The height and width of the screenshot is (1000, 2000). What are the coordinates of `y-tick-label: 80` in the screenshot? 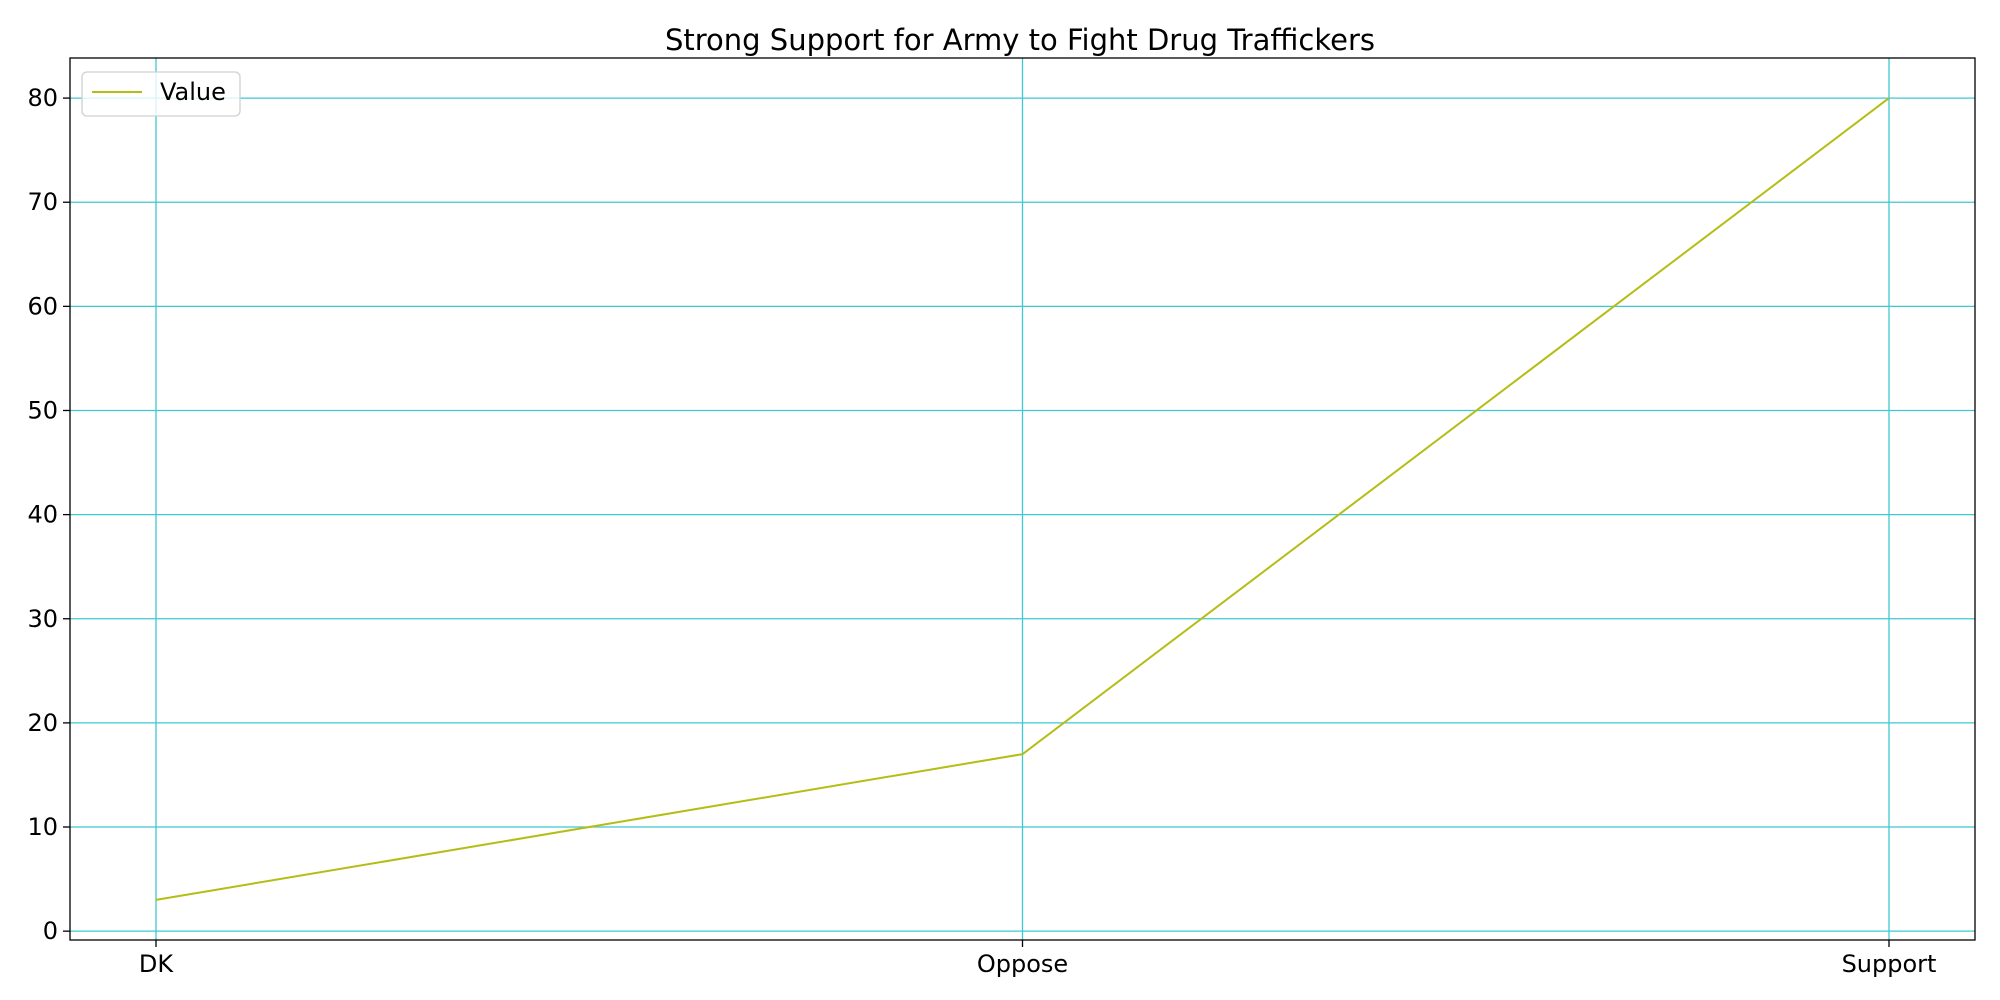 It's located at (42, 98).